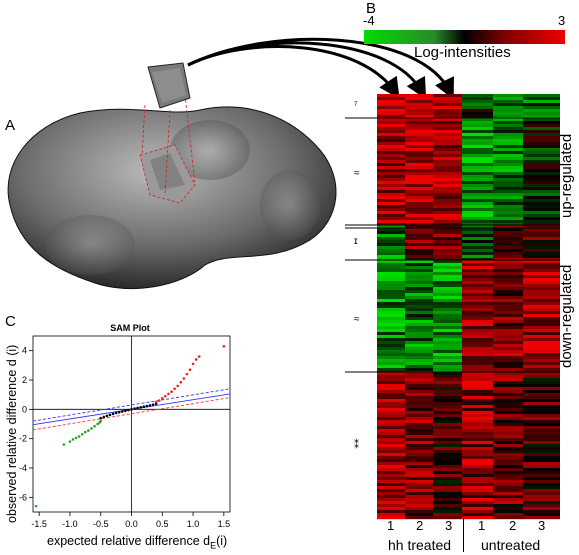 The image size is (579, 555). Describe the element at coordinates (371, 8) in the screenshot. I see `panel-letter-b: B` at that location.